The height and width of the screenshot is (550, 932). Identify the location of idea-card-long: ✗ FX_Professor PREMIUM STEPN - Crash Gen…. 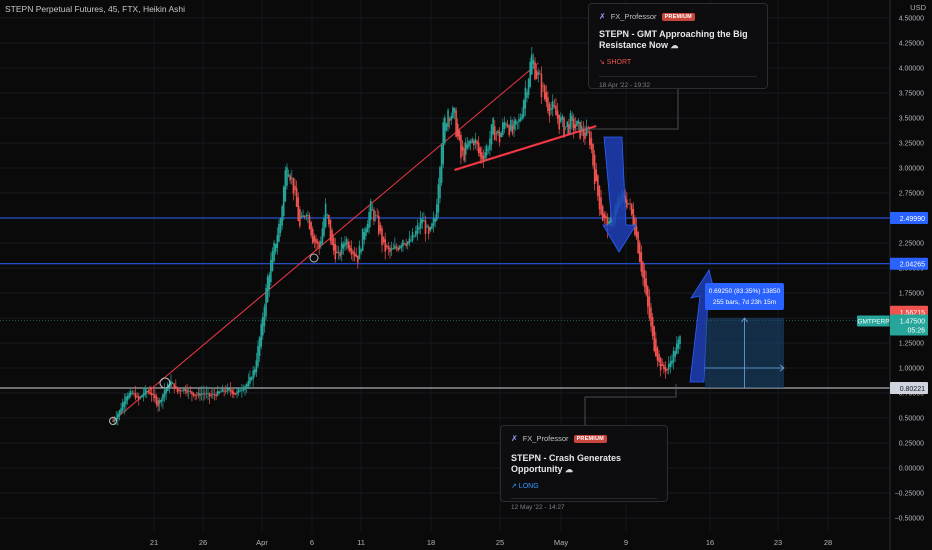
(584, 468).